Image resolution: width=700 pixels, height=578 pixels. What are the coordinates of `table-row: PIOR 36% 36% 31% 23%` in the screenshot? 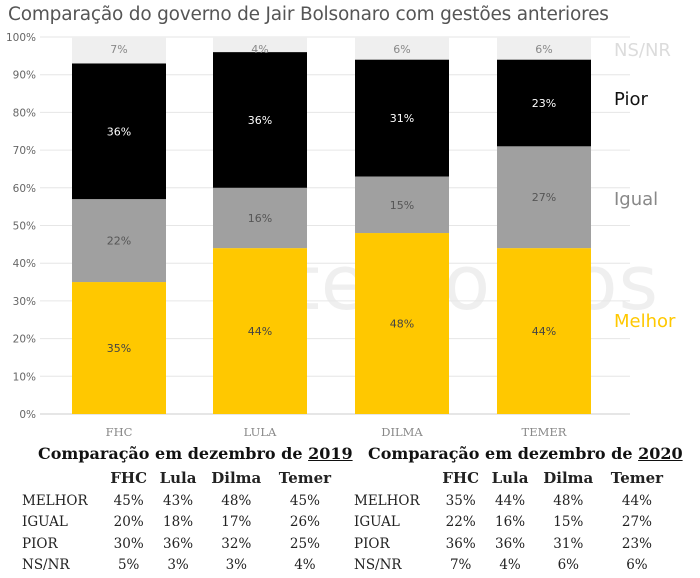 It's located at (513, 544).